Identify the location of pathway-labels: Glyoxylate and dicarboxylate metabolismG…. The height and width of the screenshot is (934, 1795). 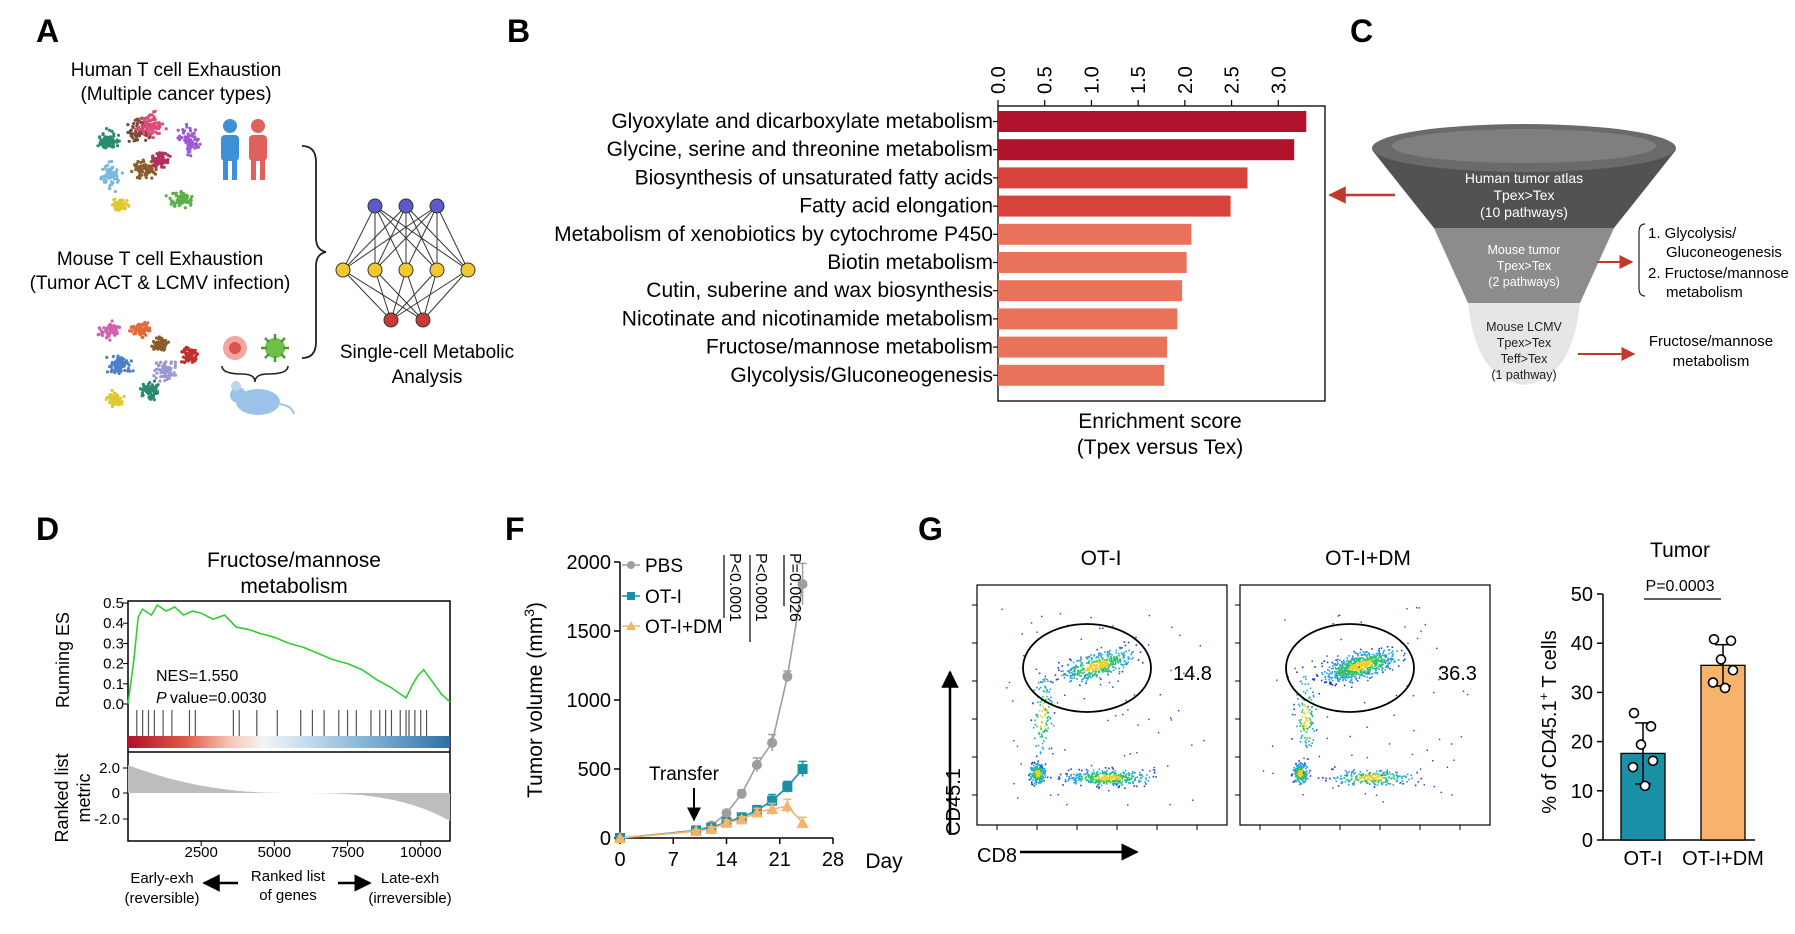
(776, 248).